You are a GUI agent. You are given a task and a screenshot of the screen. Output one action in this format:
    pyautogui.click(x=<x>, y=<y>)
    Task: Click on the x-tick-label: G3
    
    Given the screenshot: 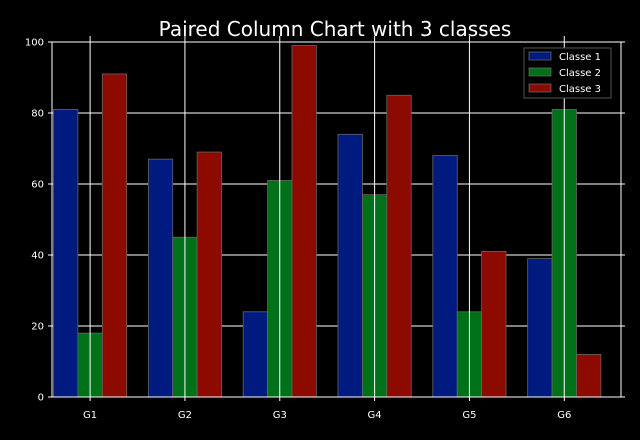 What is the action you would take?
    pyautogui.click(x=280, y=415)
    